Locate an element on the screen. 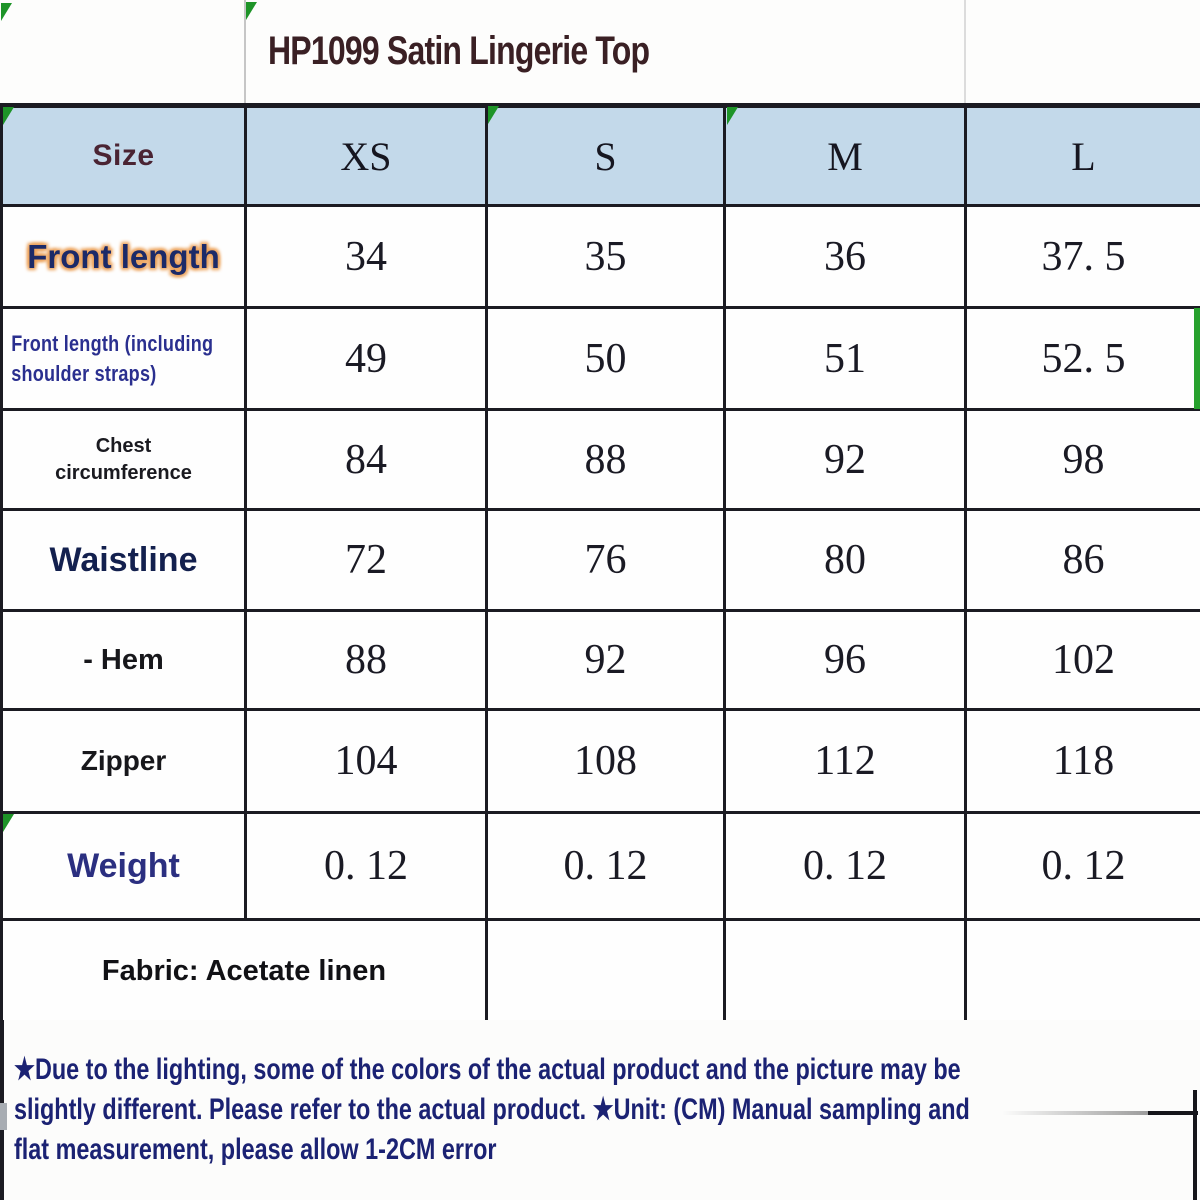  title-row: HP1099 Satin Lingerie Top is located at coordinates (600, 51).